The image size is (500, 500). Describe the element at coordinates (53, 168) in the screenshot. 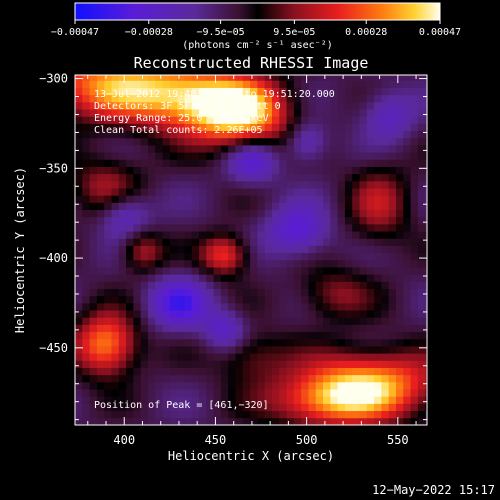

I see `y-tick-label: −350` at that location.